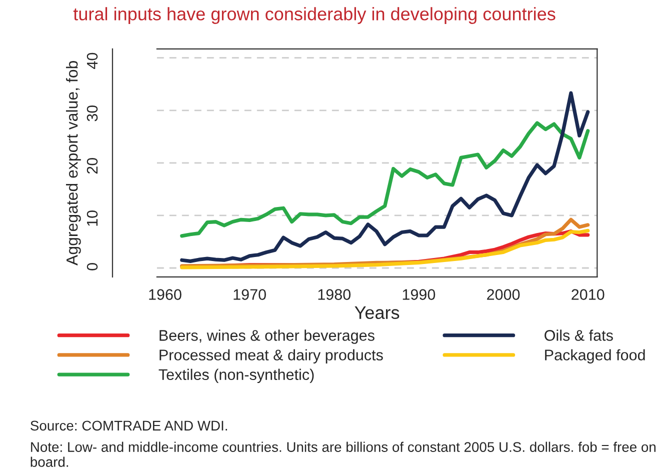 Image resolution: width=665 pixels, height=475 pixels. Describe the element at coordinates (314, 15) in the screenshot. I see `chart-title: tural inputs have grown considerably in developing countries` at that location.